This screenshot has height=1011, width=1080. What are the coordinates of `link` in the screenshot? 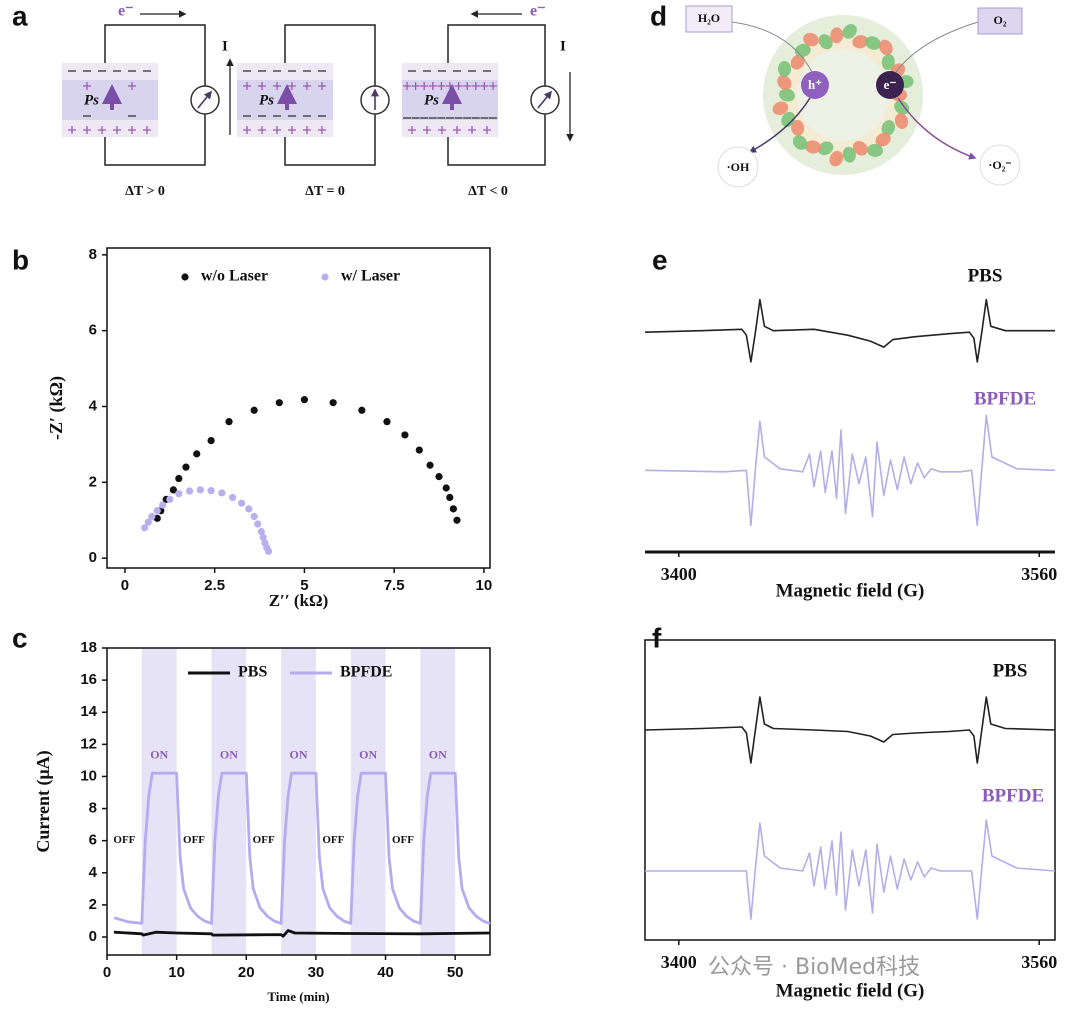 It's located at (772, 47).